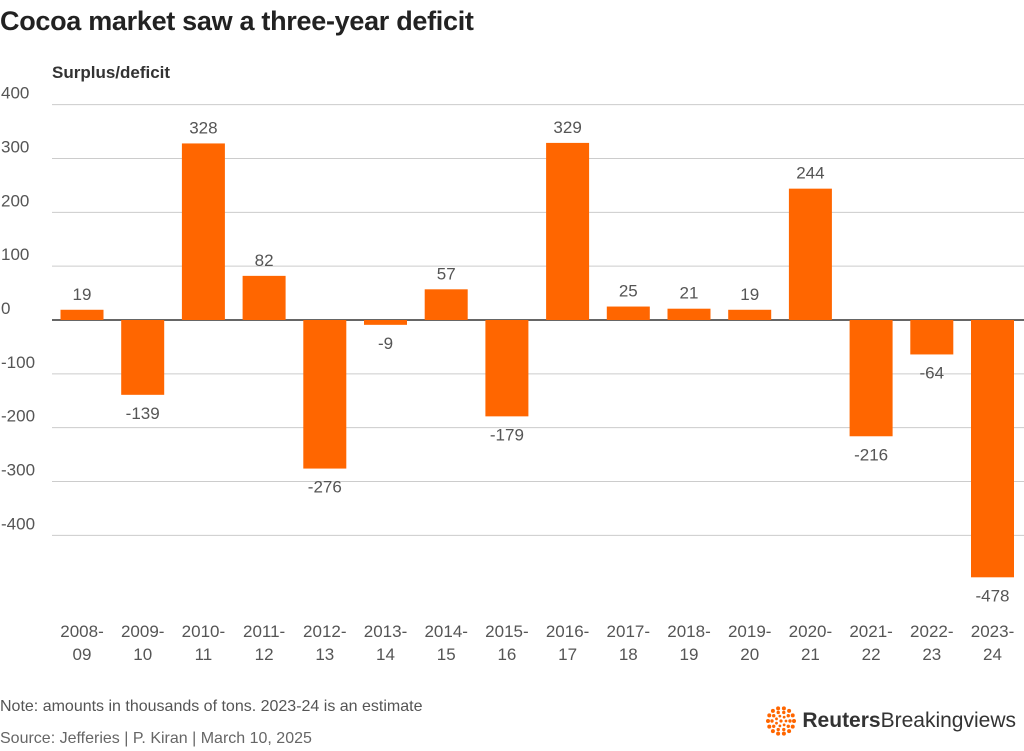  Describe the element at coordinates (15, 200) in the screenshot. I see `y-tick-label: 200` at that location.